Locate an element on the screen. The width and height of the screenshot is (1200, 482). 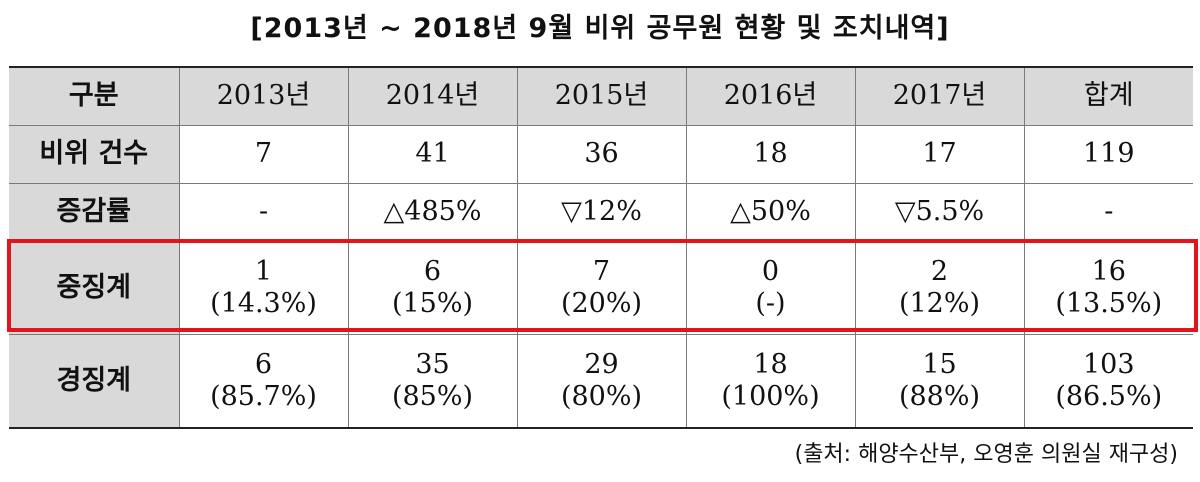
table-row-misconduct-count: 비위 건수 7 41 36 18 17 119 is located at coordinates (601, 154).